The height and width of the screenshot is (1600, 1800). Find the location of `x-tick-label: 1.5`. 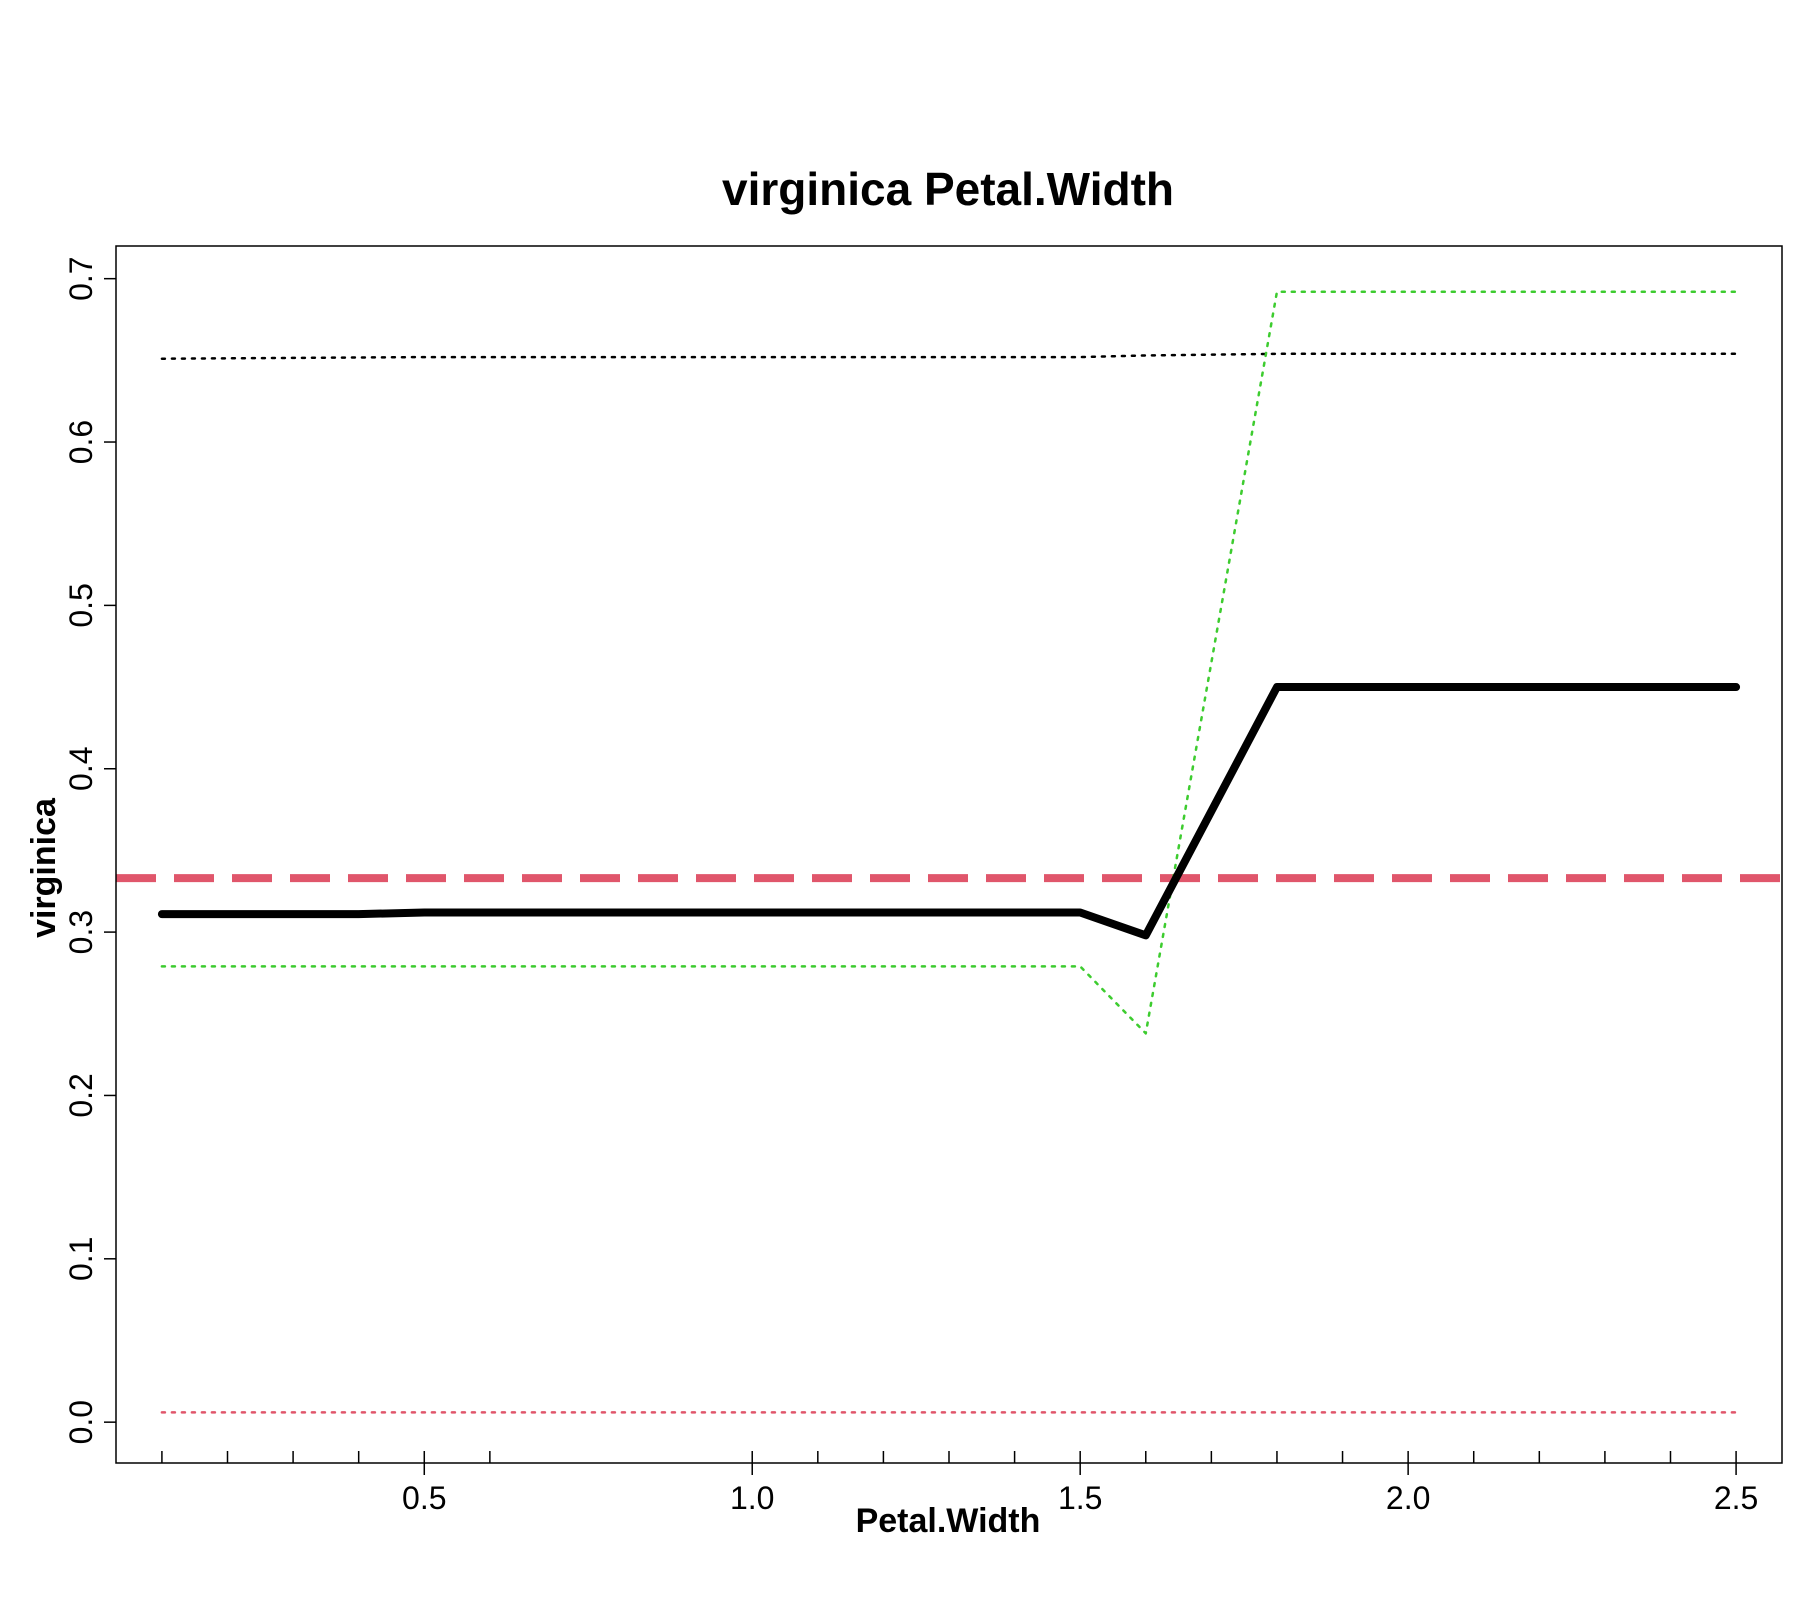

x-tick-label: 1.5 is located at coordinates (1080, 1498).